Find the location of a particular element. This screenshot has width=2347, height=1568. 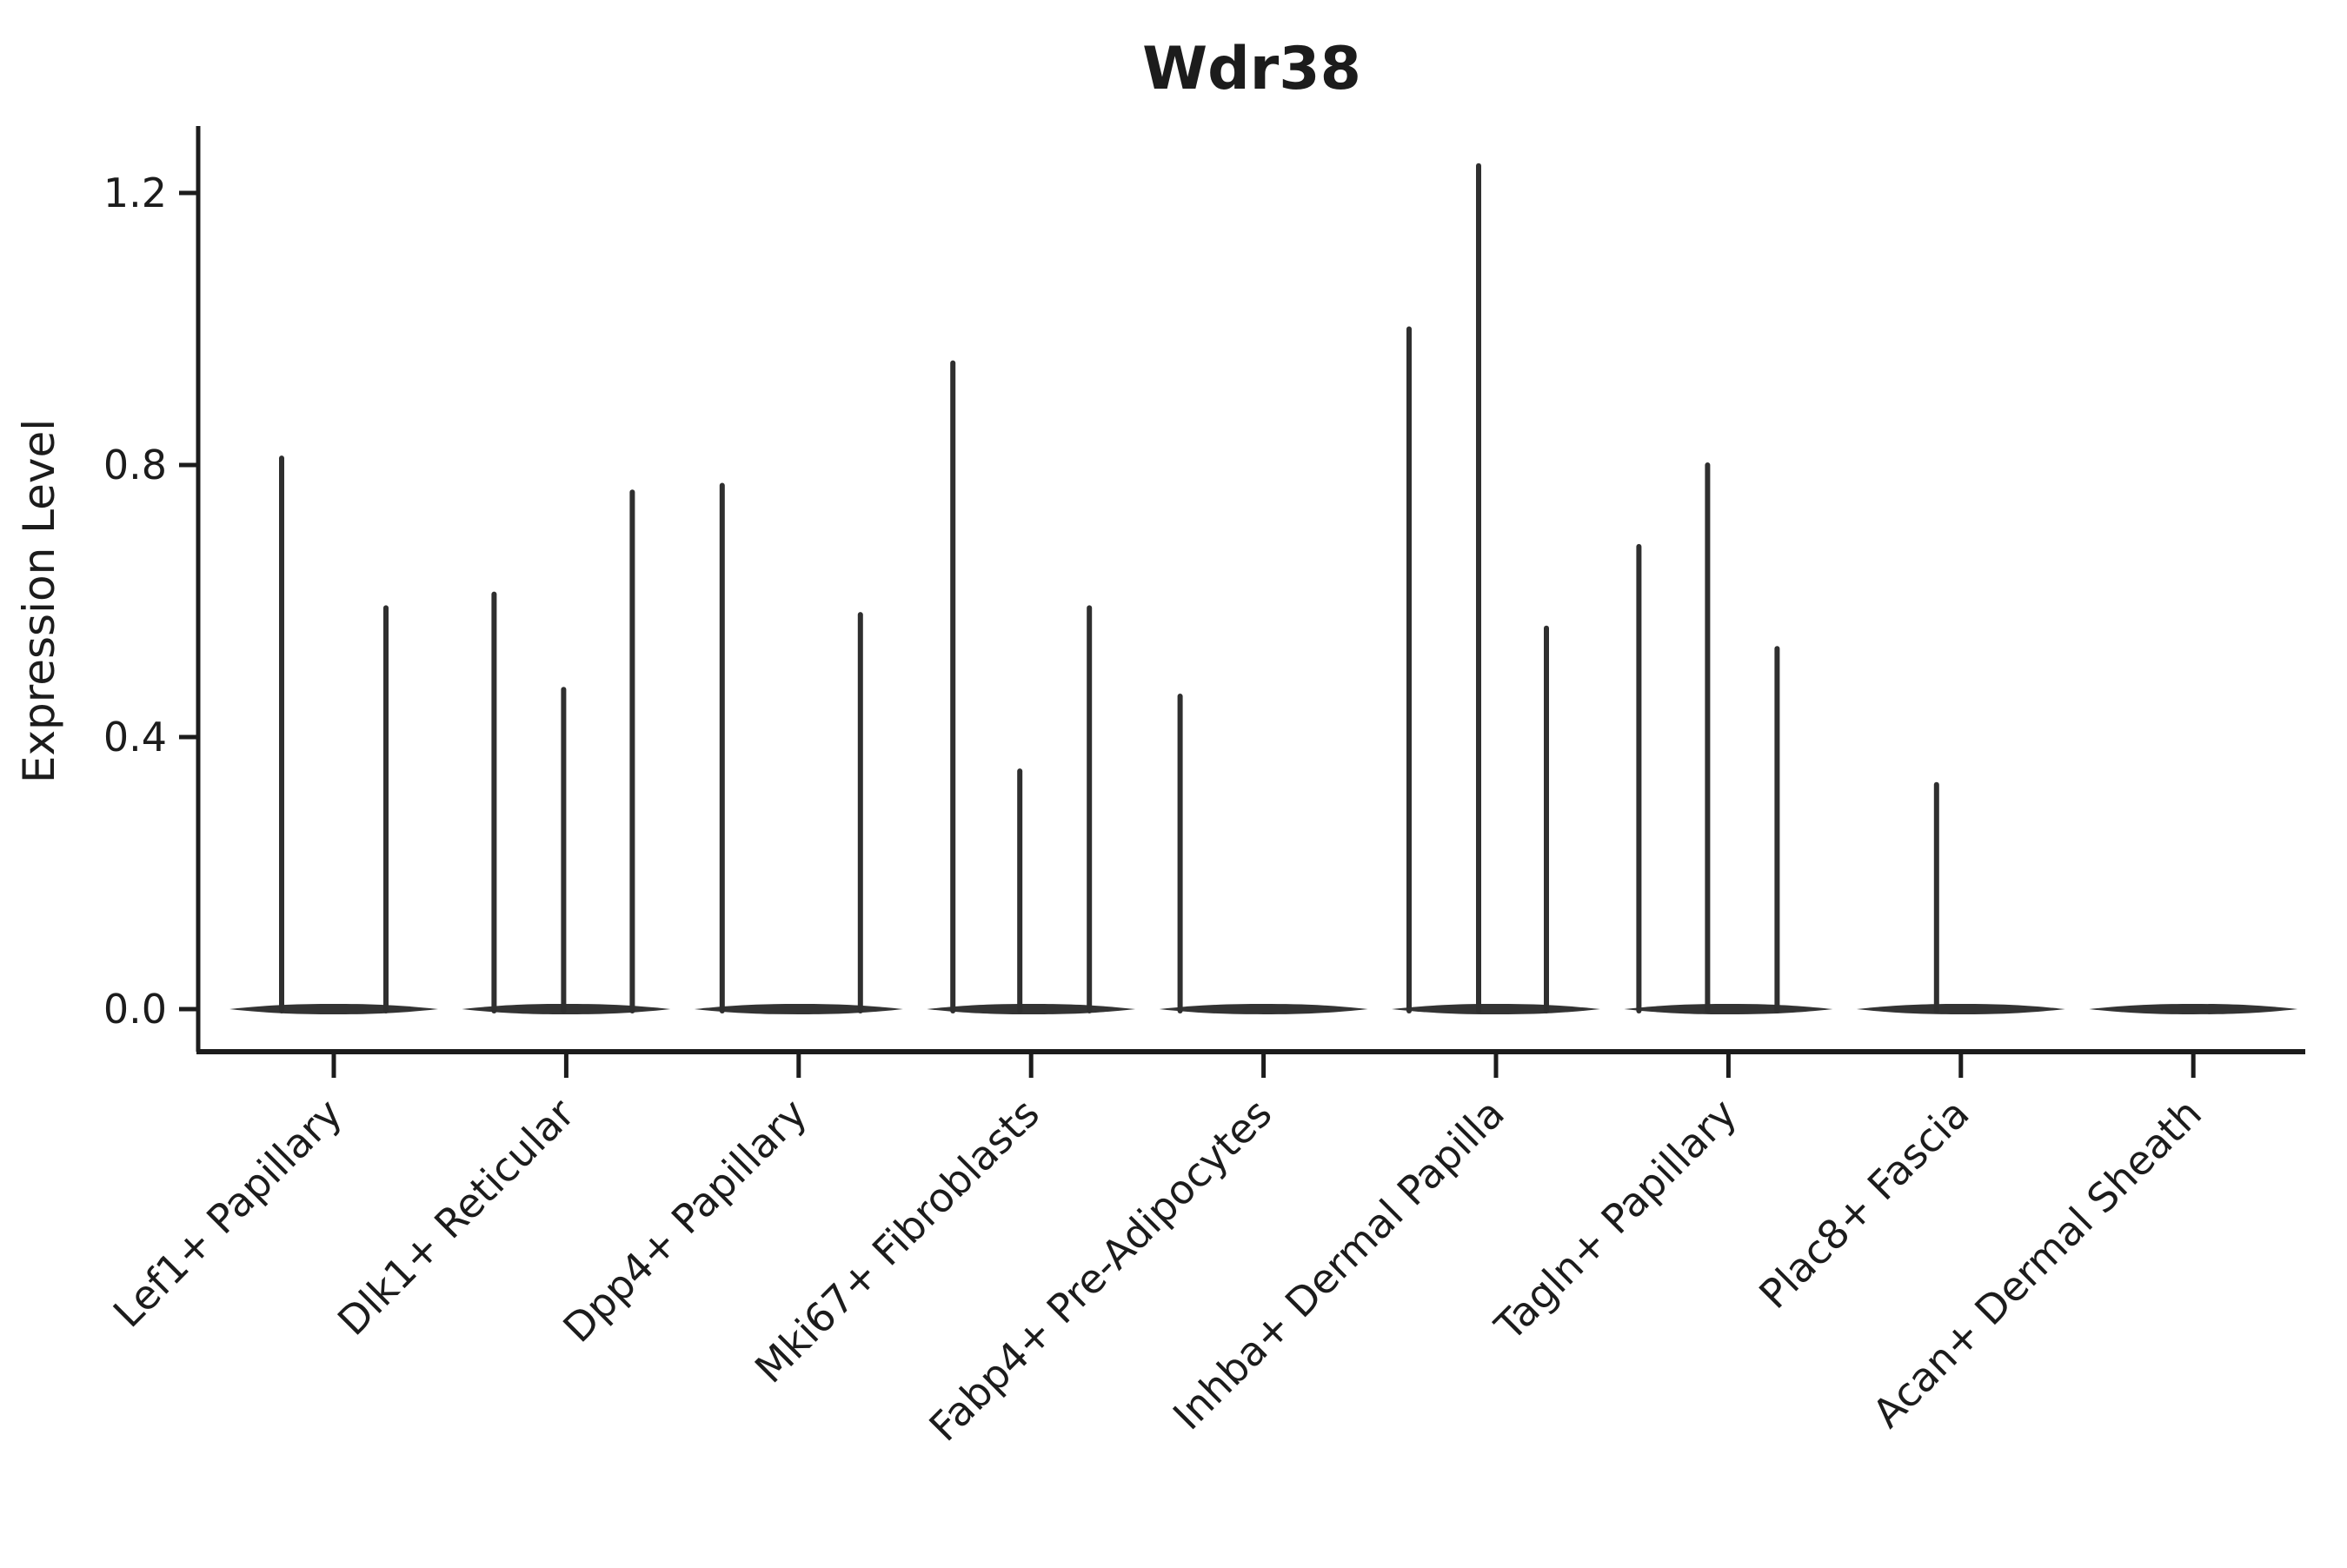

y-axis-label: Expression Level is located at coordinates (39, 601).